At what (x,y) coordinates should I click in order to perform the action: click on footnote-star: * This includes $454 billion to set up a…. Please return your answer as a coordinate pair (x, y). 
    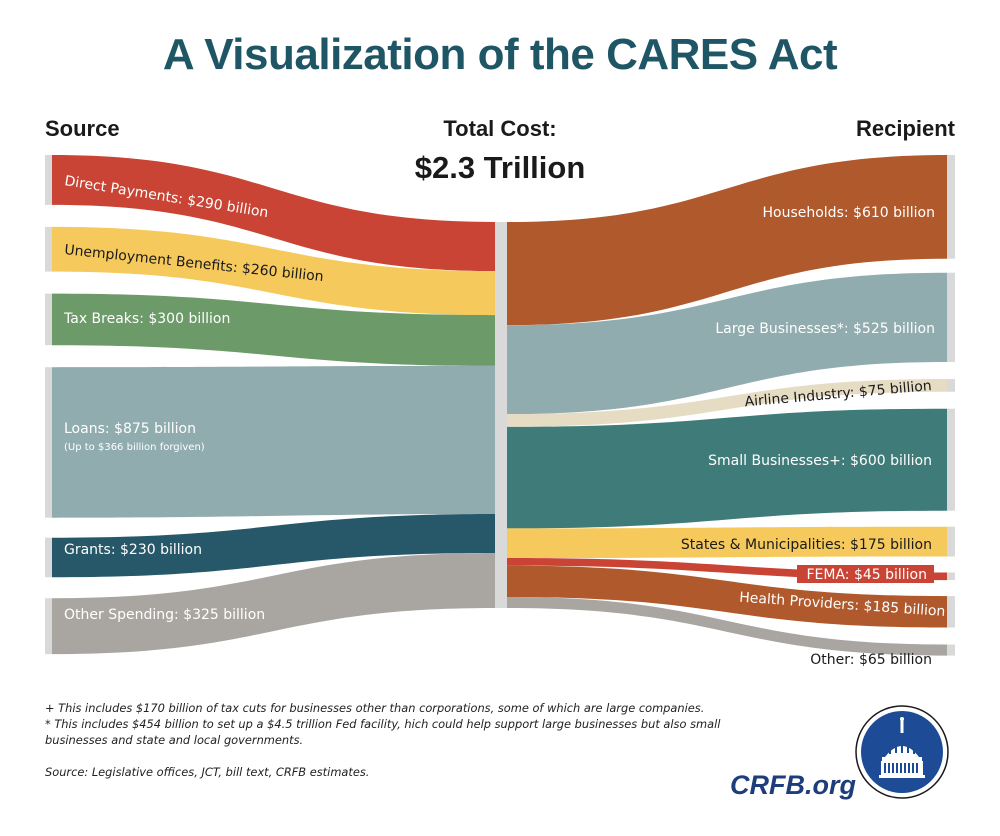
    Looking at the image, I should click on (383, 732).